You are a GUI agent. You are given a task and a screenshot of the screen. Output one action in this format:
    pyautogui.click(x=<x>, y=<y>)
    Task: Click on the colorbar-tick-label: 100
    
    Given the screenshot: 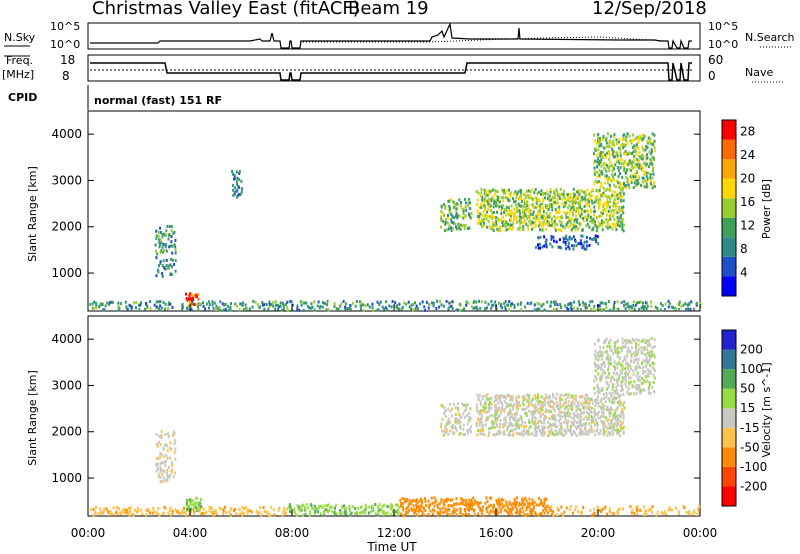 What is the action you would take?
    pyautogui.click(x=751, y=369)
    